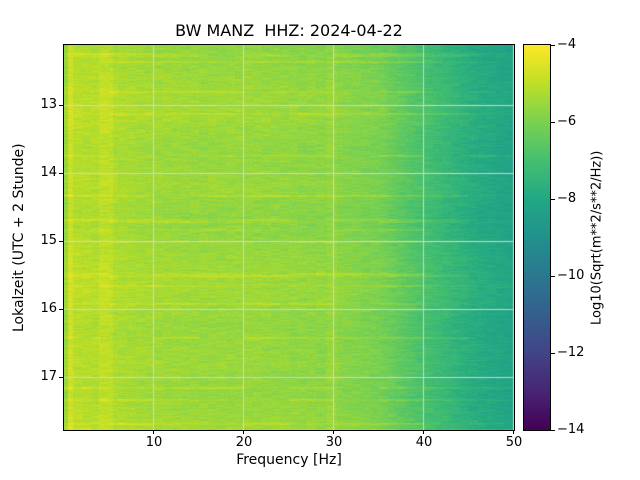 This screenshot has height=480, width=640. Describe the element at coordinates (597, 237) in the screenshot. I see `colorbar-label: Log10(Sqrt(m**2/s**2/Hz))` at that location.